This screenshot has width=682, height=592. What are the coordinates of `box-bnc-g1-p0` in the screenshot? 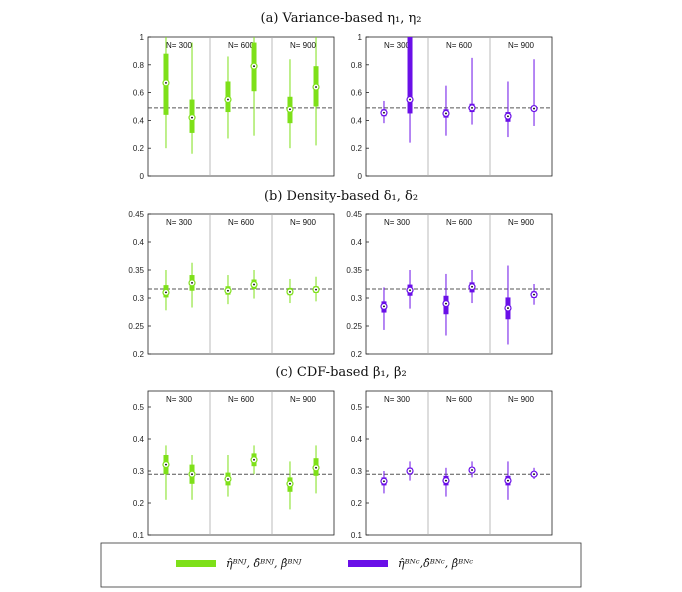 It's located at (446, 110).